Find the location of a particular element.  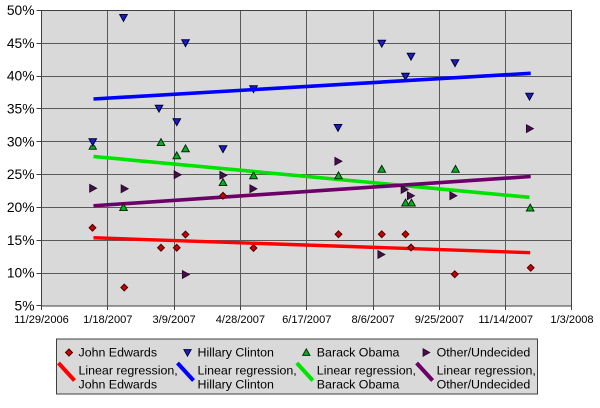

svg-text: 9/25/2007 is located at coordinates (439, 320).